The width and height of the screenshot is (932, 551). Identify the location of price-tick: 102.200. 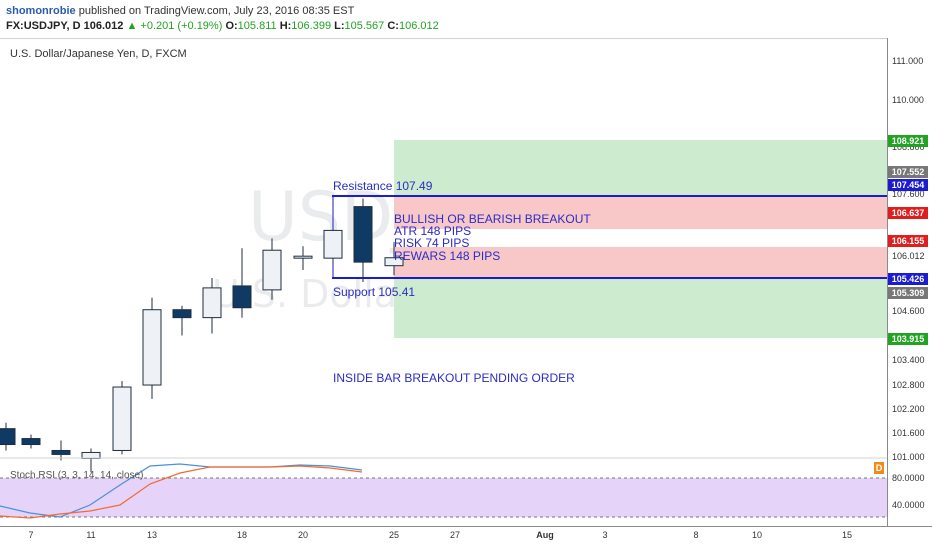
(908, 409).